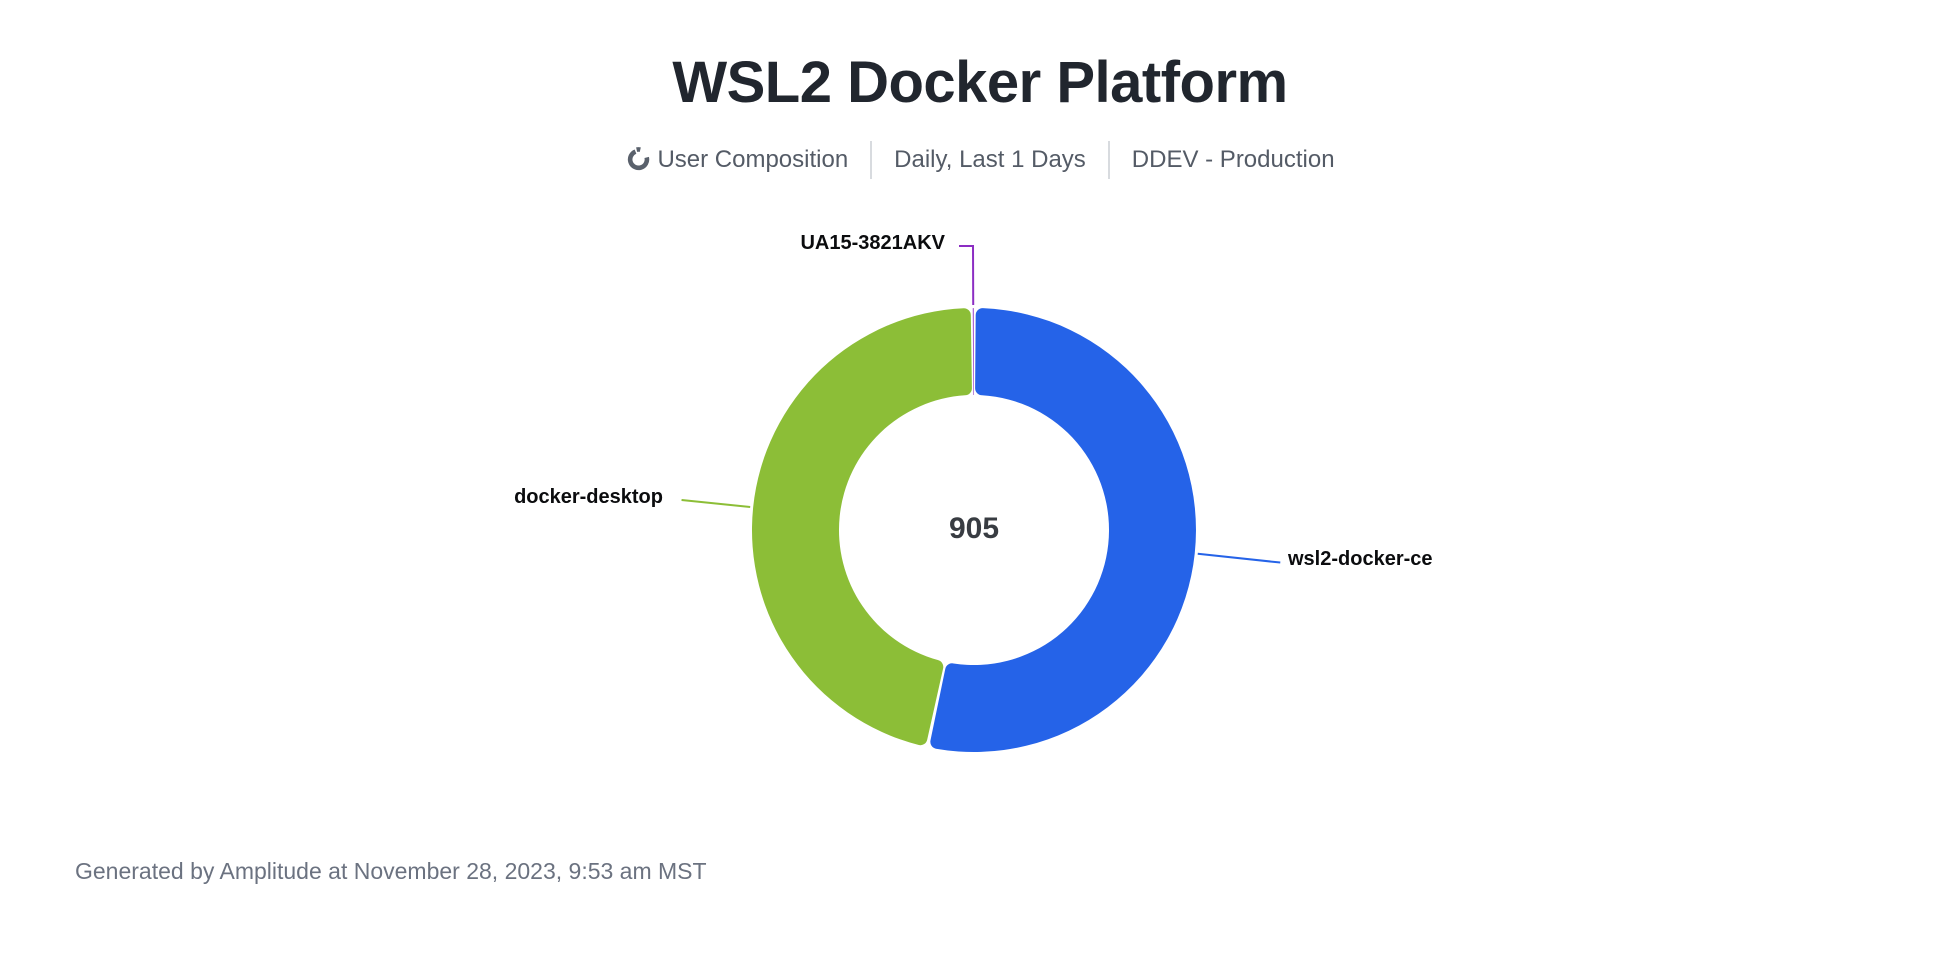 The image size is (1960, 960). What do you see at coordinates (973, 351) in the screenshot?
I see `donut-slice-UA15-3821AKV` at bounding box center [973, 351].